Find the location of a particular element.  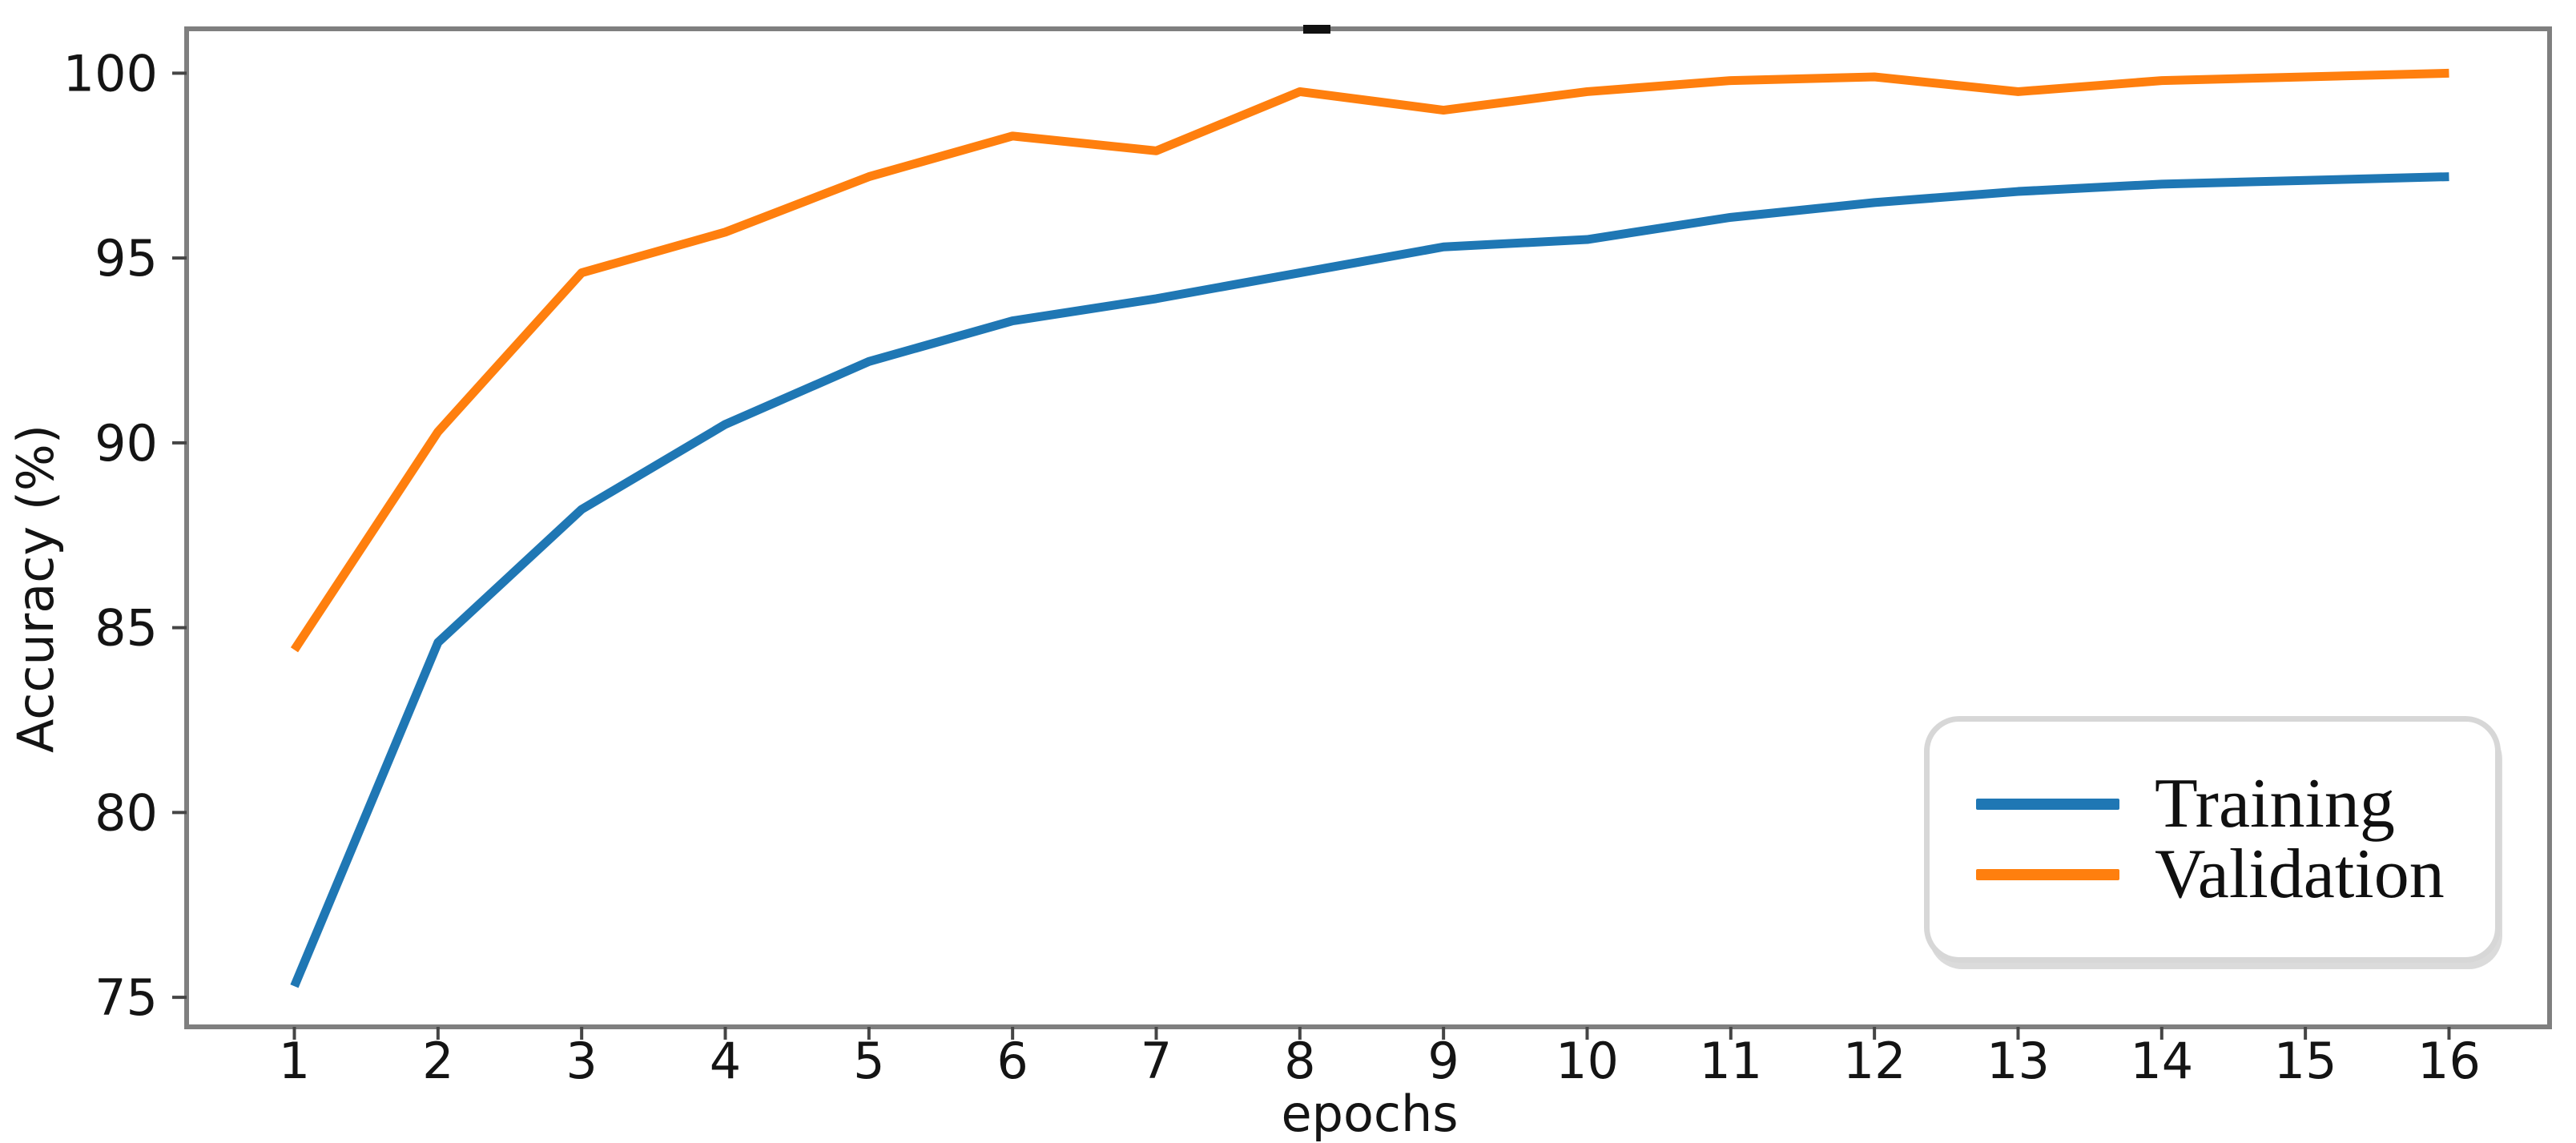

legend-label-training: Training is located at coordinates (2275, 804).